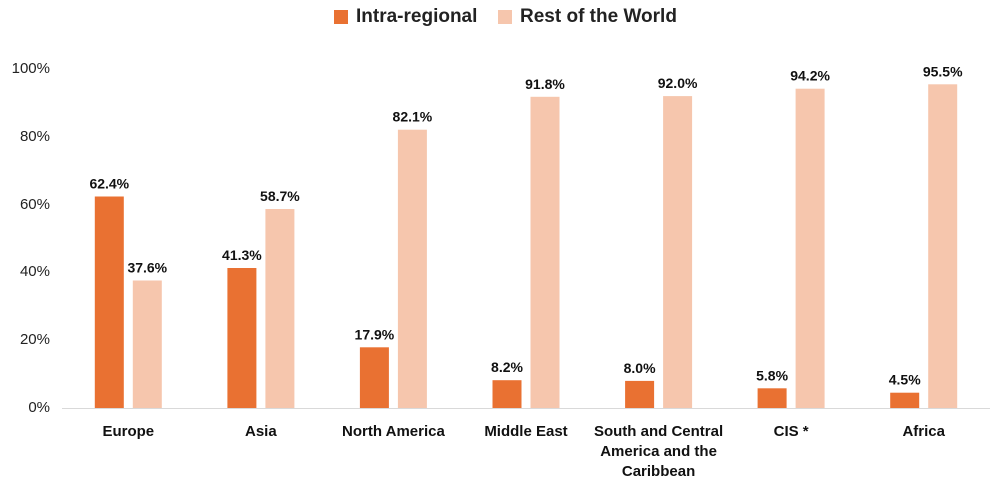 Image resolution: width=1000 pixels, height=487 pixels. I want to click on legend-label-rest-of-world: Rest of the World, so click(598, 16).